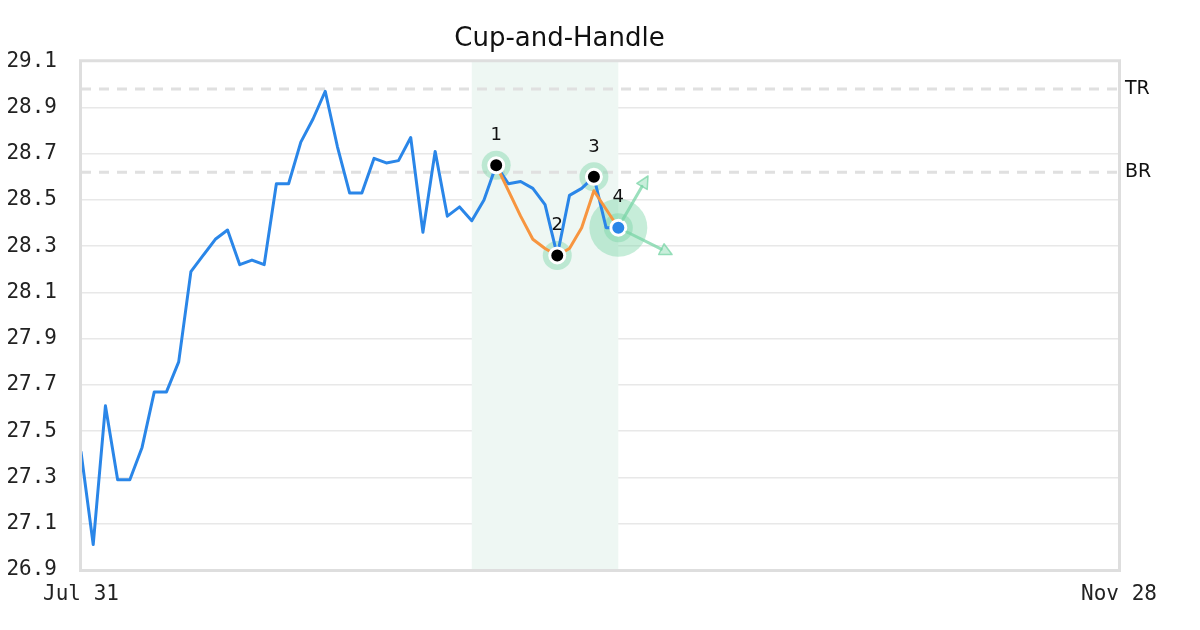 The image size is (1200, 630). Describe the element at coordinates (31, 337) in the screenshot. I see `y-tick-label: 27.9` at that location.